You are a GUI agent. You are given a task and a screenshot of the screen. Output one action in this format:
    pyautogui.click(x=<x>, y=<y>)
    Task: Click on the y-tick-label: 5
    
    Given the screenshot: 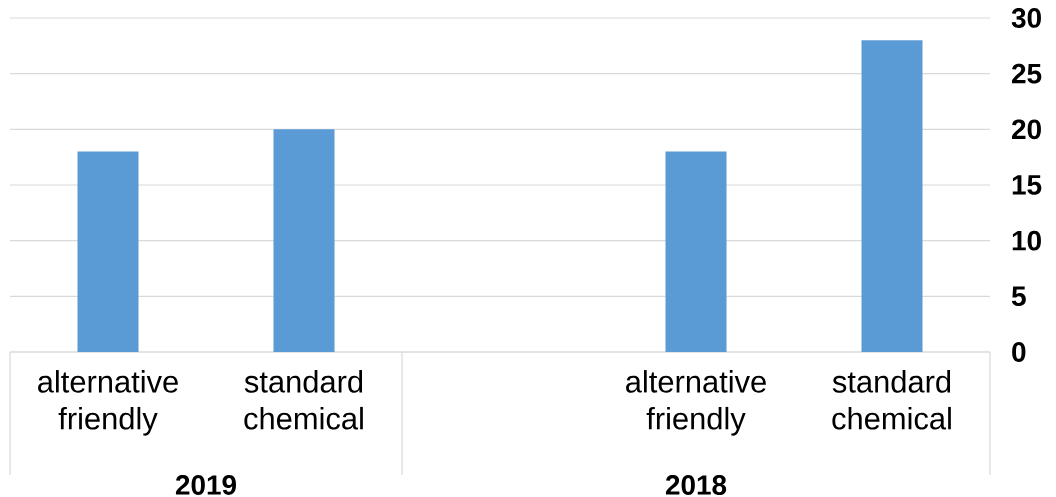 What is the action you would take?
    pyautogui.click(x=1018, y=296)
    